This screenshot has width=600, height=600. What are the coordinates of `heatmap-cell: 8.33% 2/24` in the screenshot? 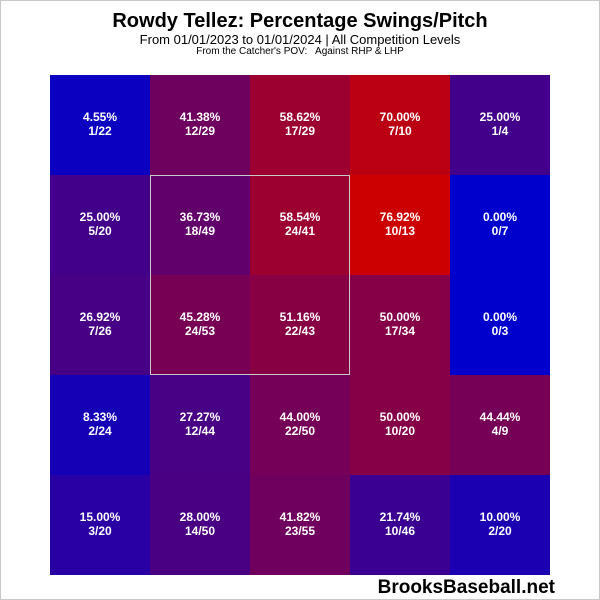 It's located at (100, 425).